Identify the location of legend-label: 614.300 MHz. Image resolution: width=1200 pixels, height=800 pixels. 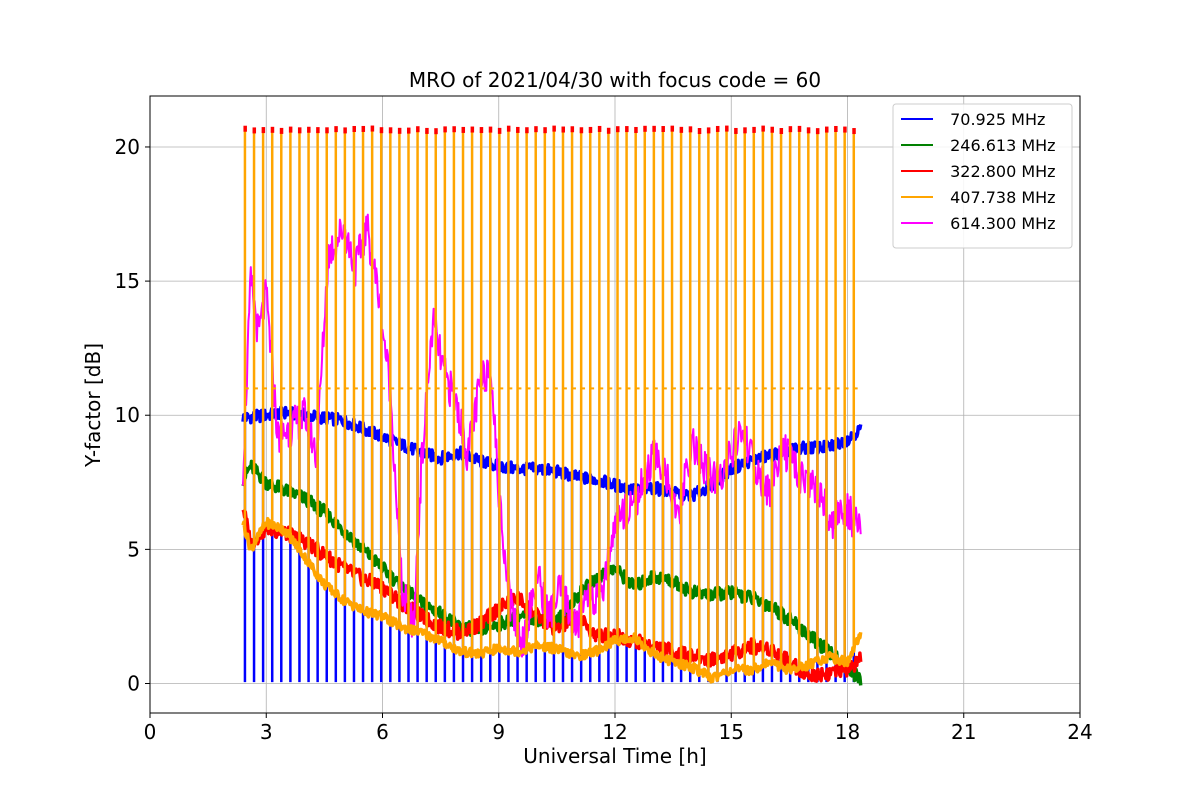
(1000, 223).